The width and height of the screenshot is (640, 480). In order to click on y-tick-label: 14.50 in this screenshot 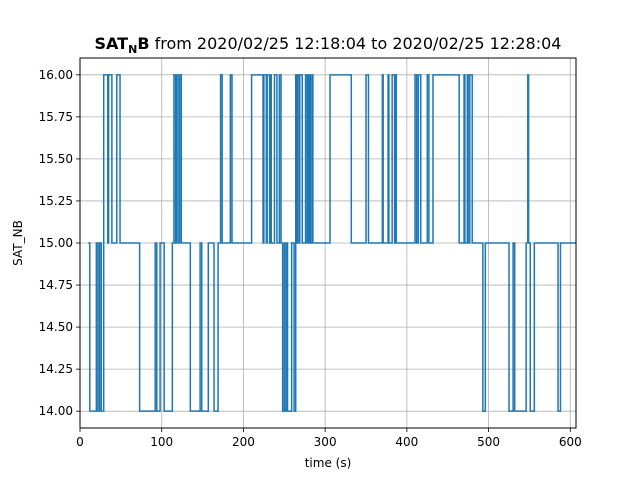, I will do `click(56, 327)`.